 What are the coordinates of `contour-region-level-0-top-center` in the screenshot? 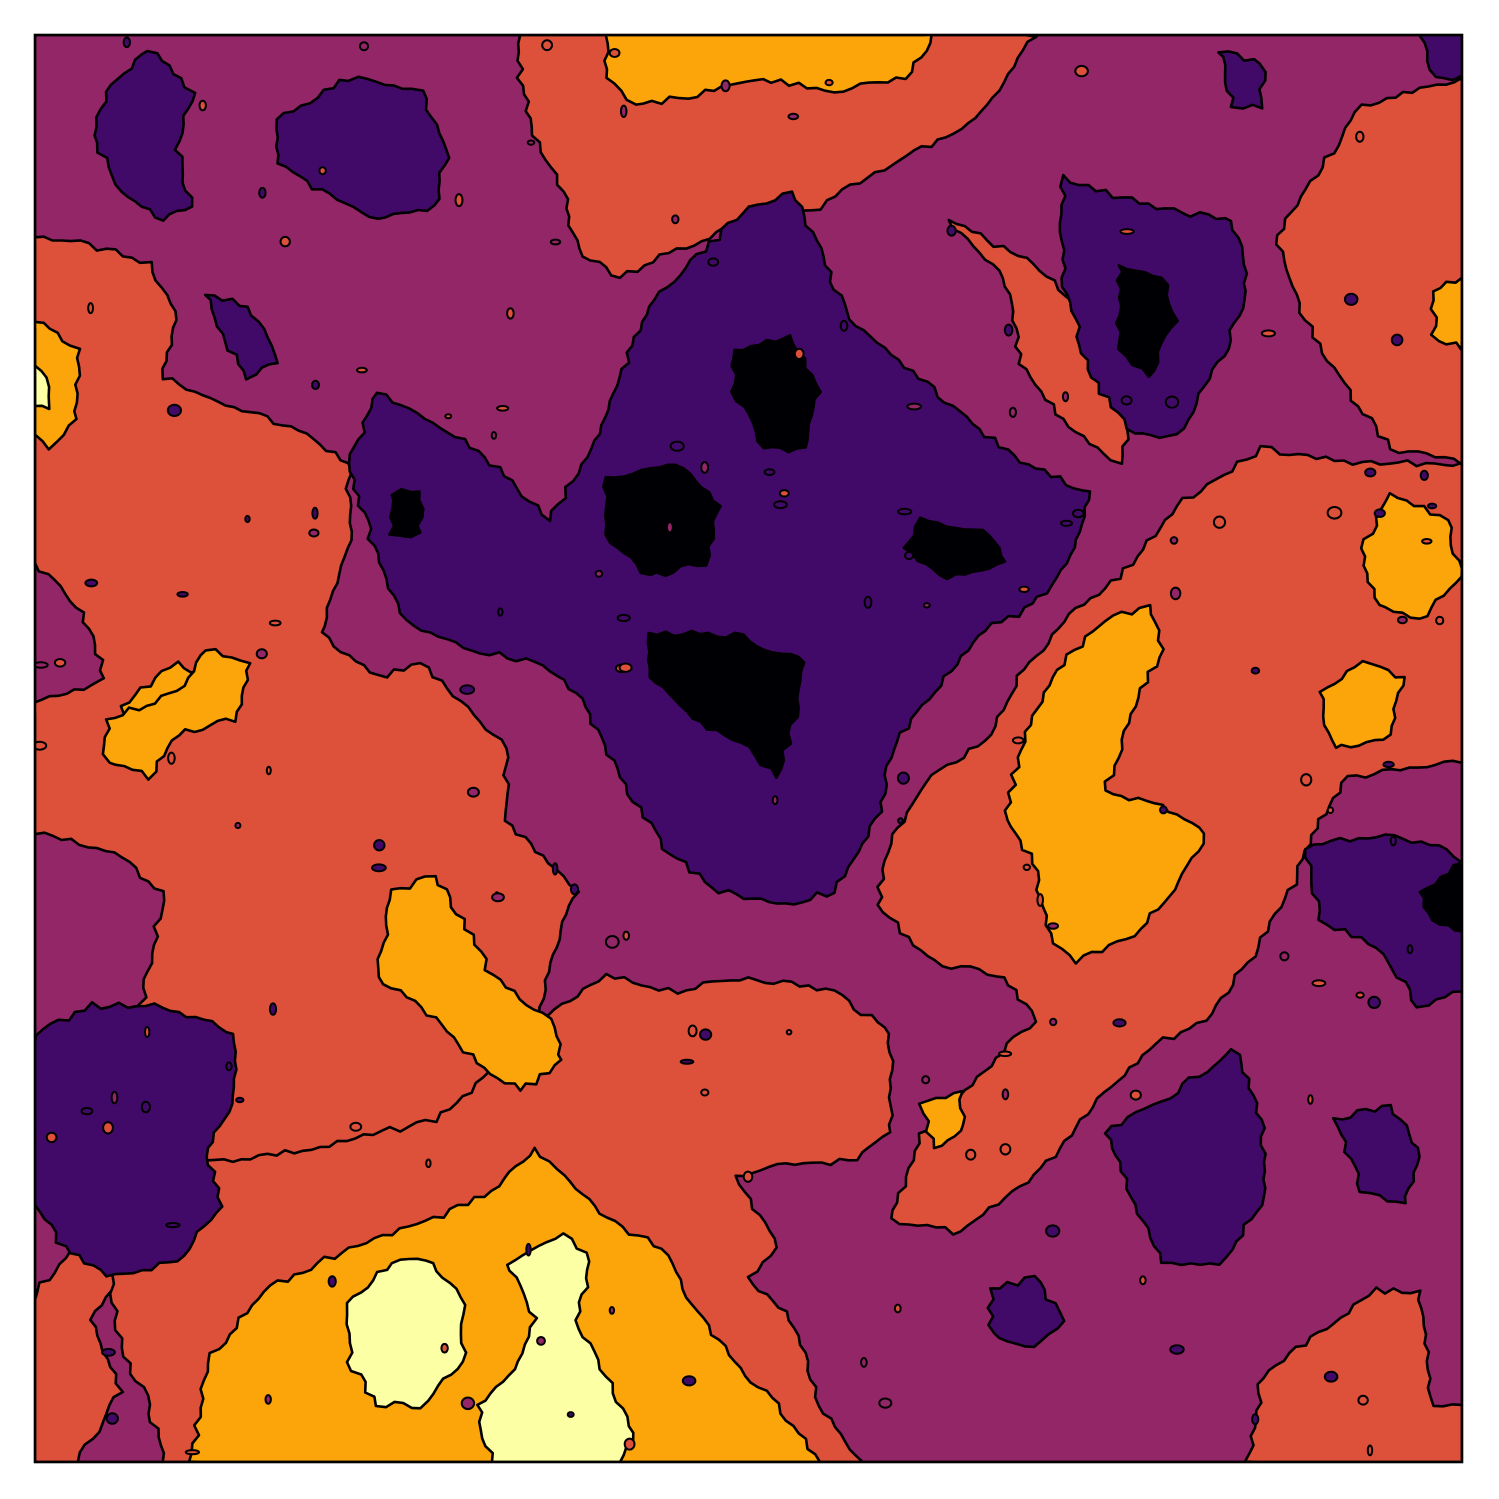 It's located at (776, 394).